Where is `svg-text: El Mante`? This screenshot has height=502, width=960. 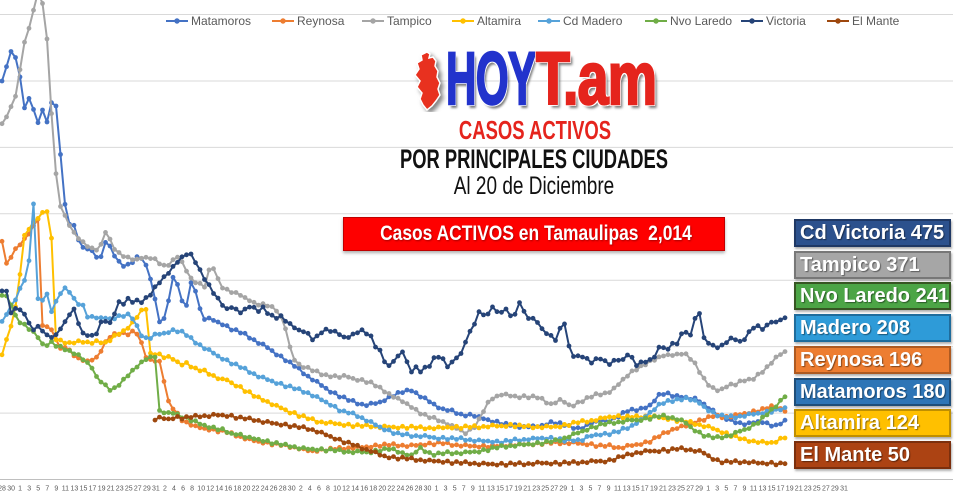 svg-text: El Mante is located at coordinates (876, 21).